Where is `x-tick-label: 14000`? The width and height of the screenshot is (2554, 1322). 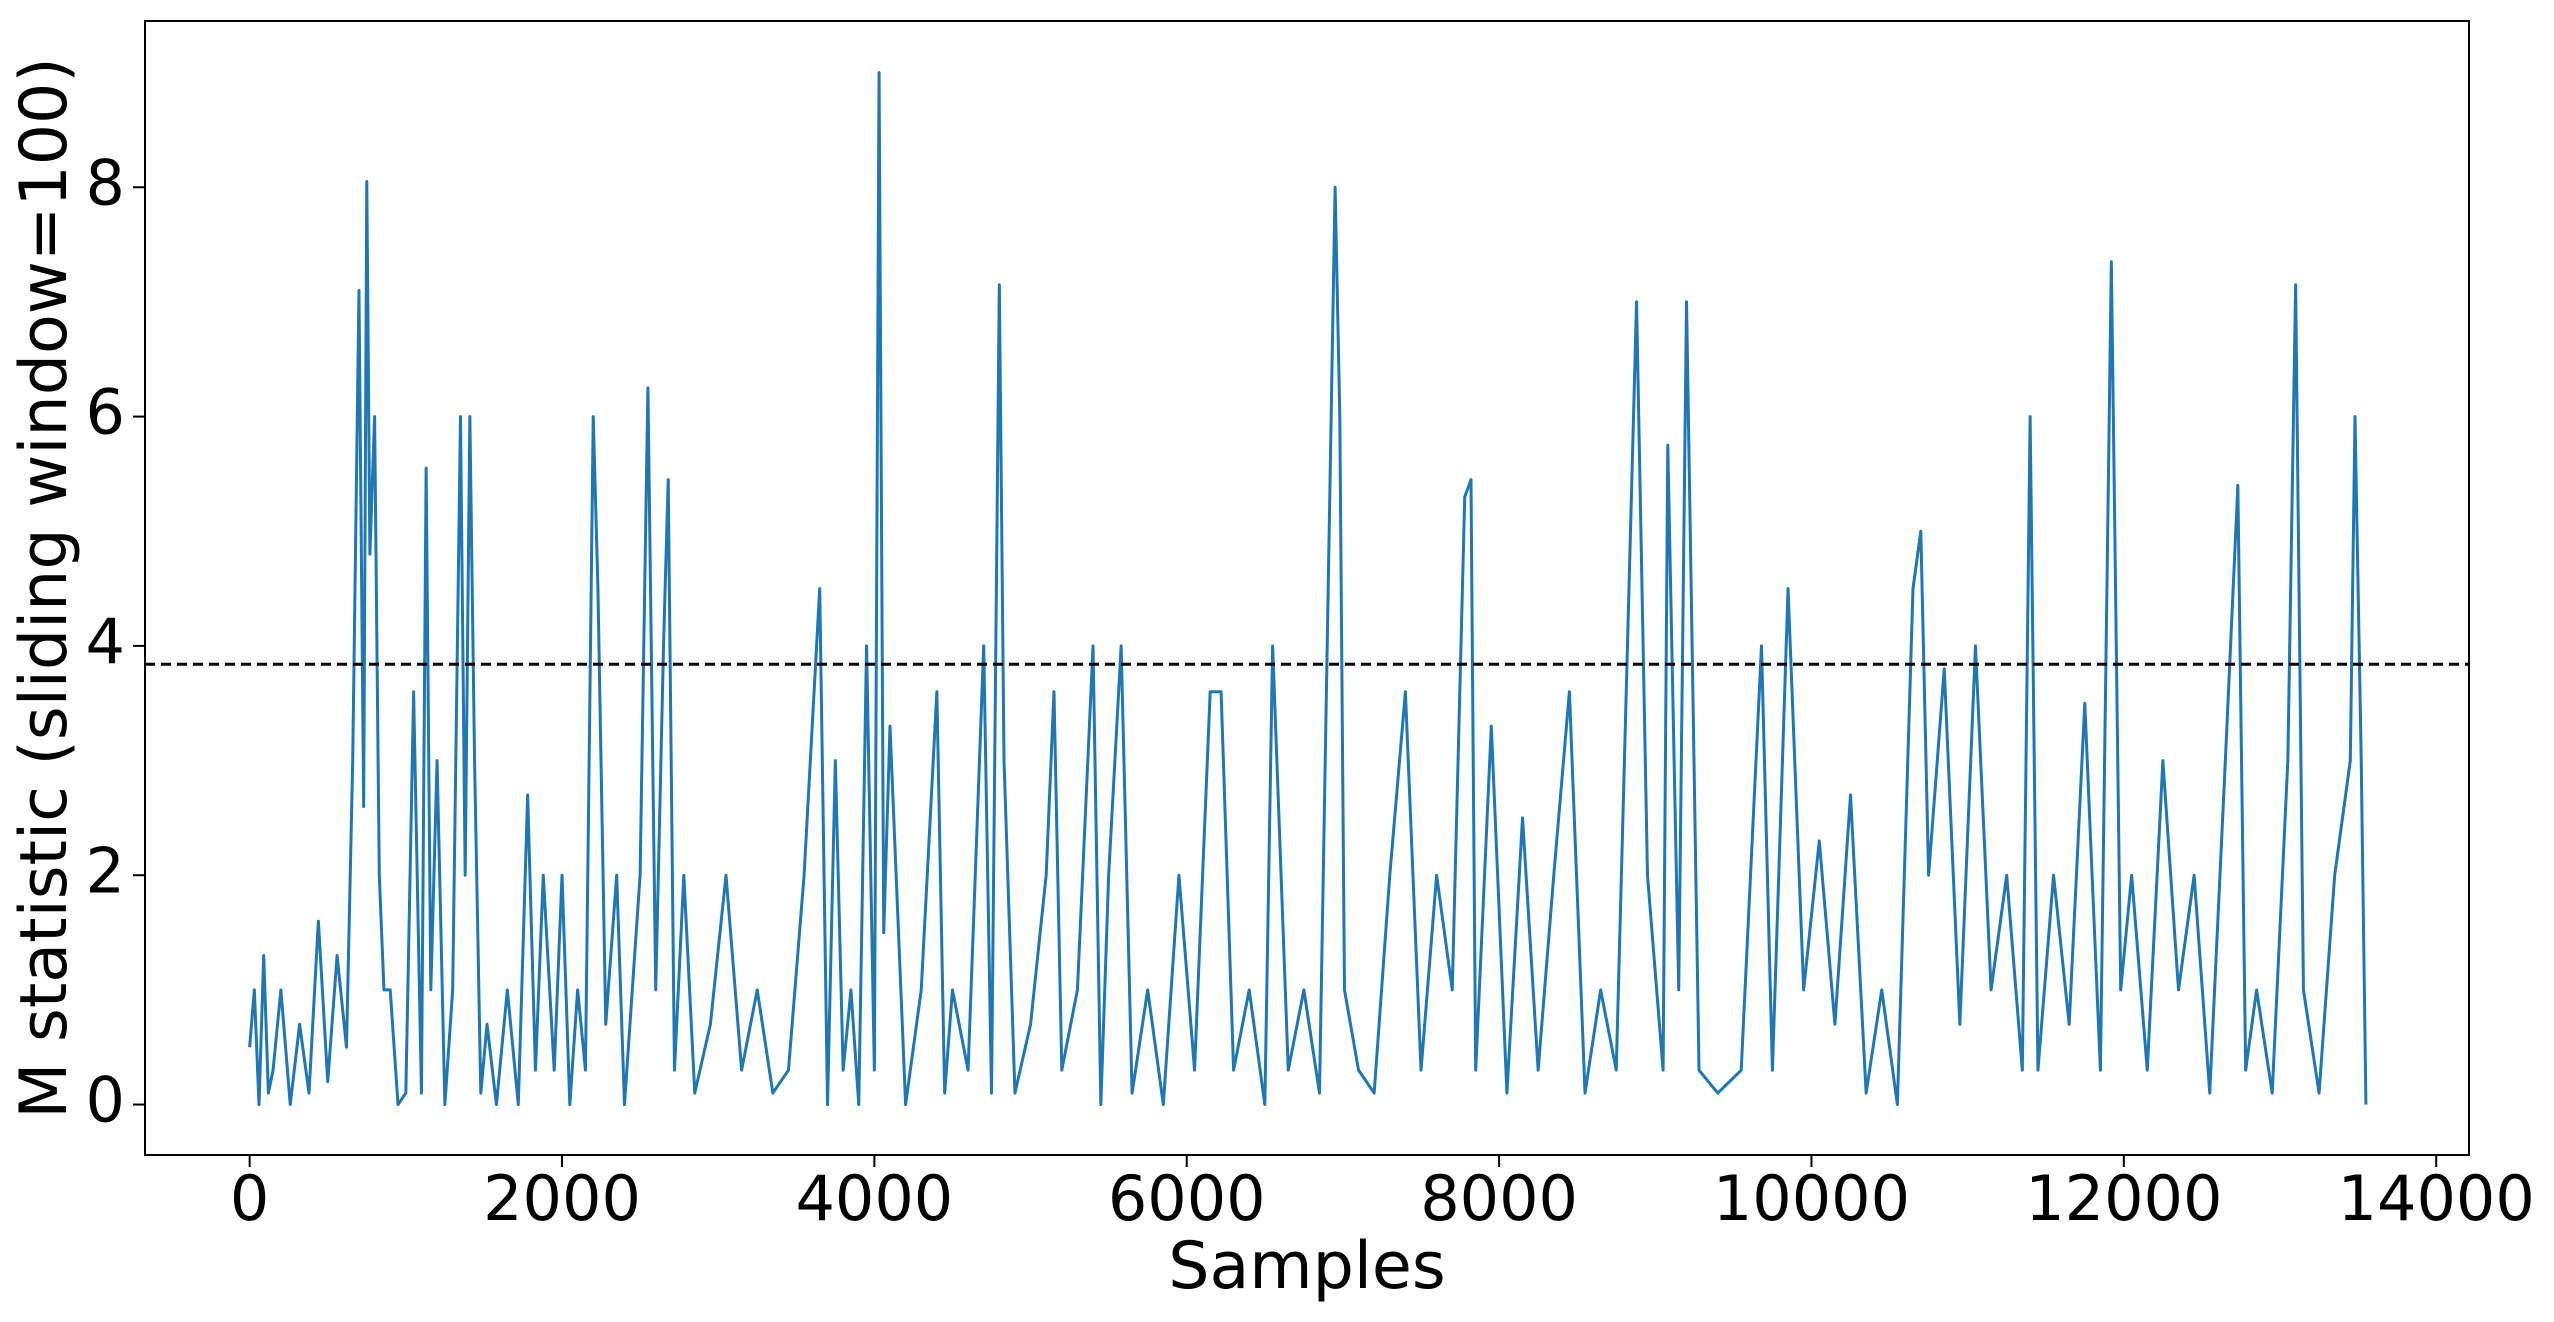 x-tick-label: 14000 is located at coordinates (2436, 1198).